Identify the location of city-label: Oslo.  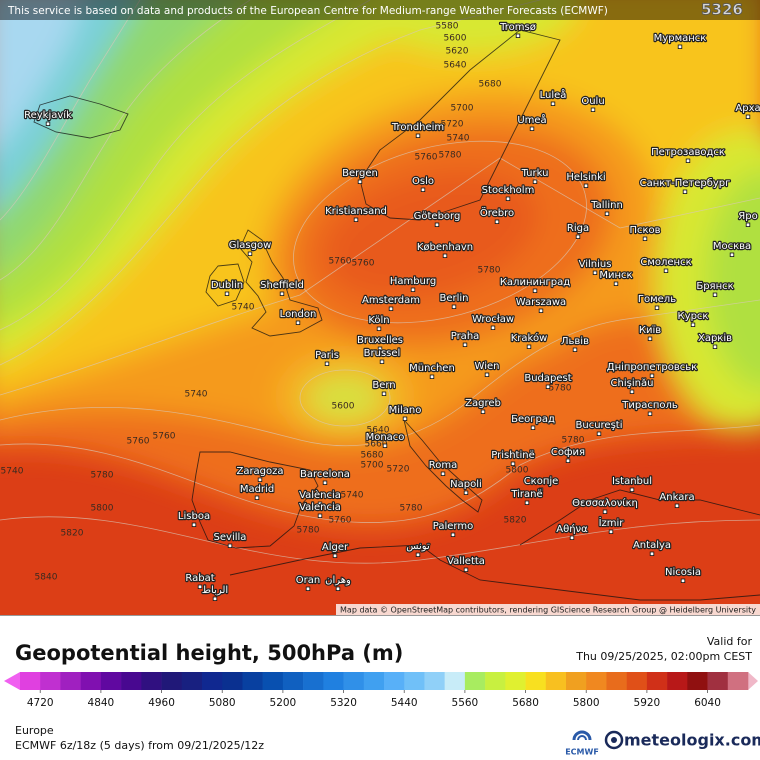
(423, 181).